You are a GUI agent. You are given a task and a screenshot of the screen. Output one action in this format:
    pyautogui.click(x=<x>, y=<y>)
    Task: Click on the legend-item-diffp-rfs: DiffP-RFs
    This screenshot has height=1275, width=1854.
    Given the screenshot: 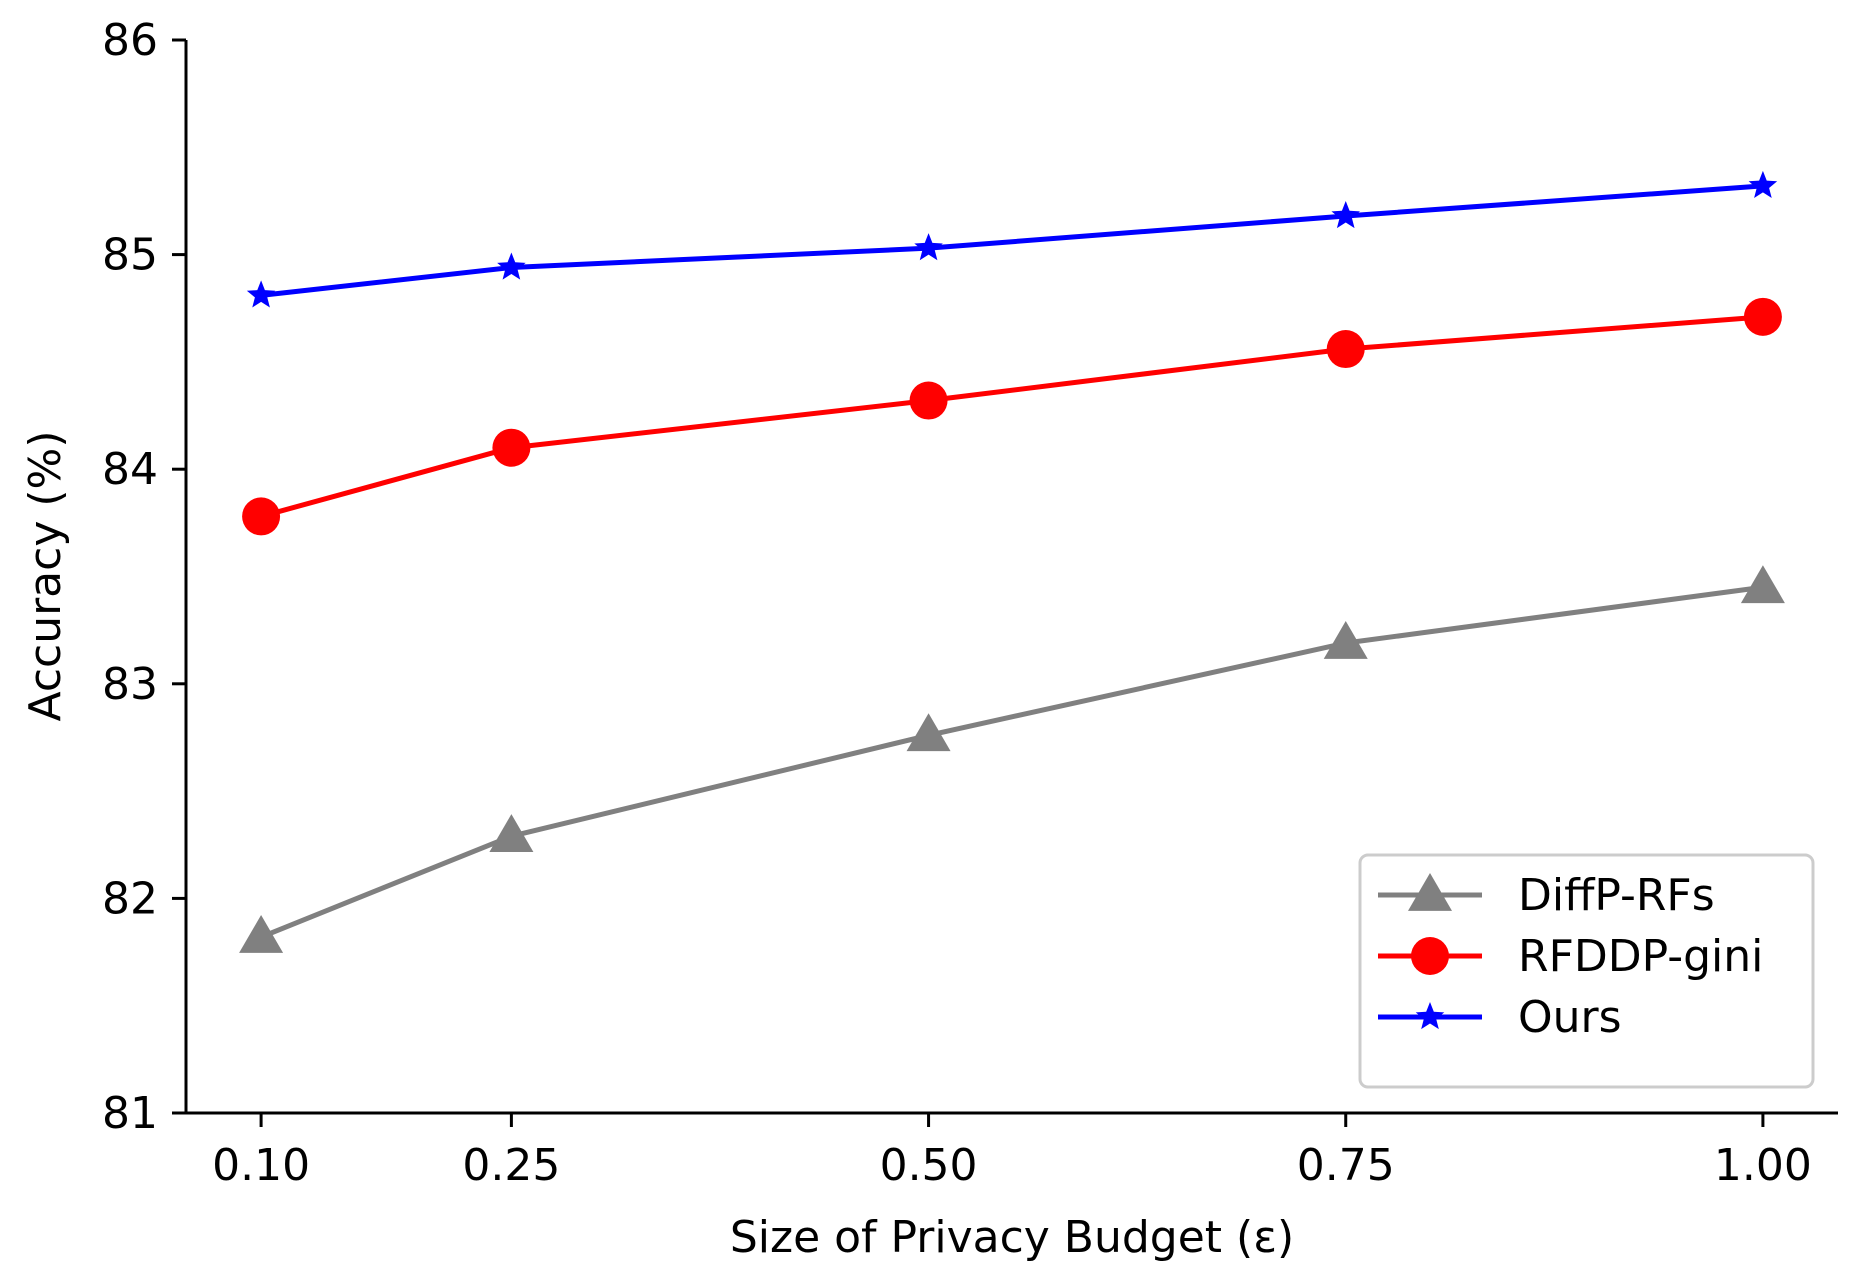 What is the action you would take?
    pyautogui.click(x=1546, y=895)
    